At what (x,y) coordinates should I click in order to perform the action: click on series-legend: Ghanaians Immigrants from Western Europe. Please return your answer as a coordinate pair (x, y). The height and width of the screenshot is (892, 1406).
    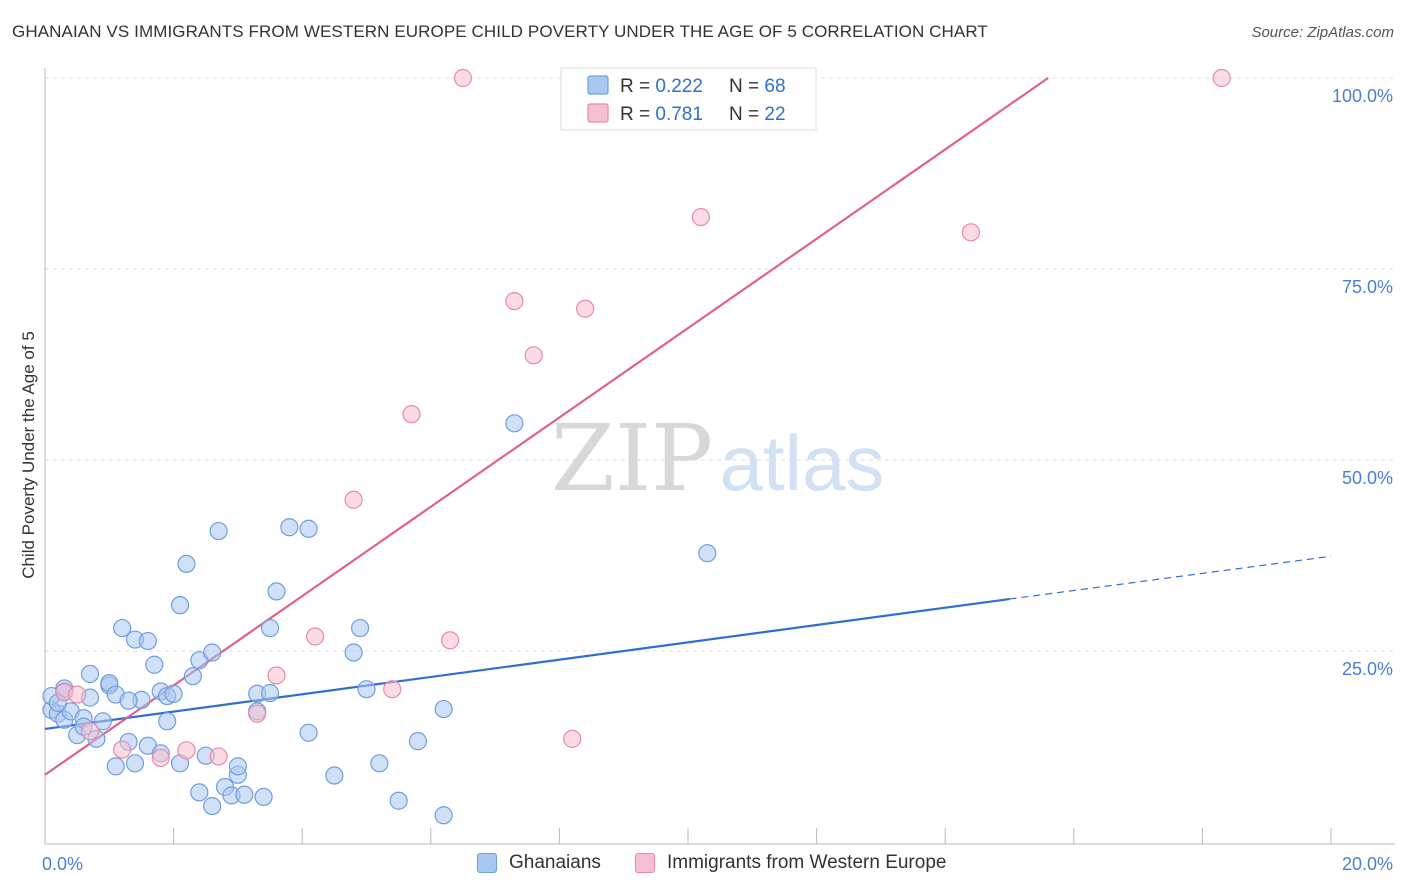
    Looking at the image, I should click on (703, 865).